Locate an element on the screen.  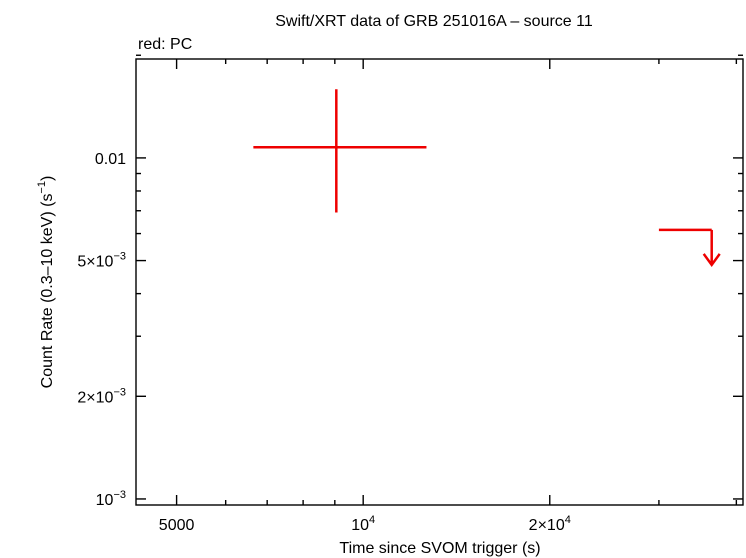
x-tick-labels: 5000 104 2×10⁴ is located at coordinates (365, 524).